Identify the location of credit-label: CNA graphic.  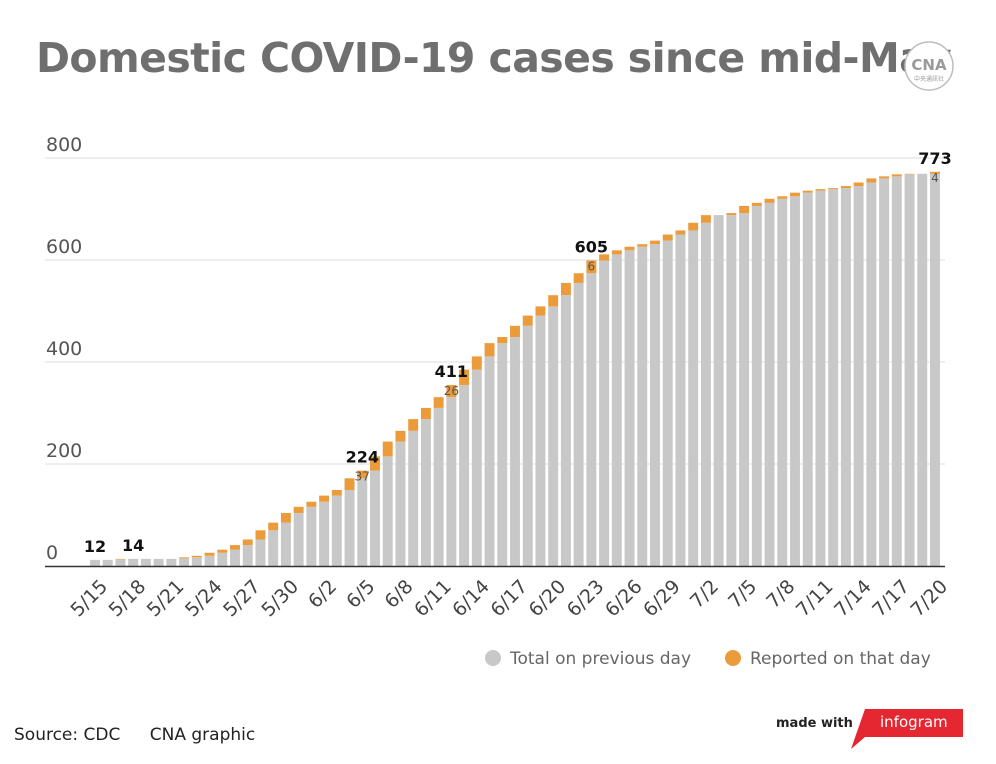
(202, 735).